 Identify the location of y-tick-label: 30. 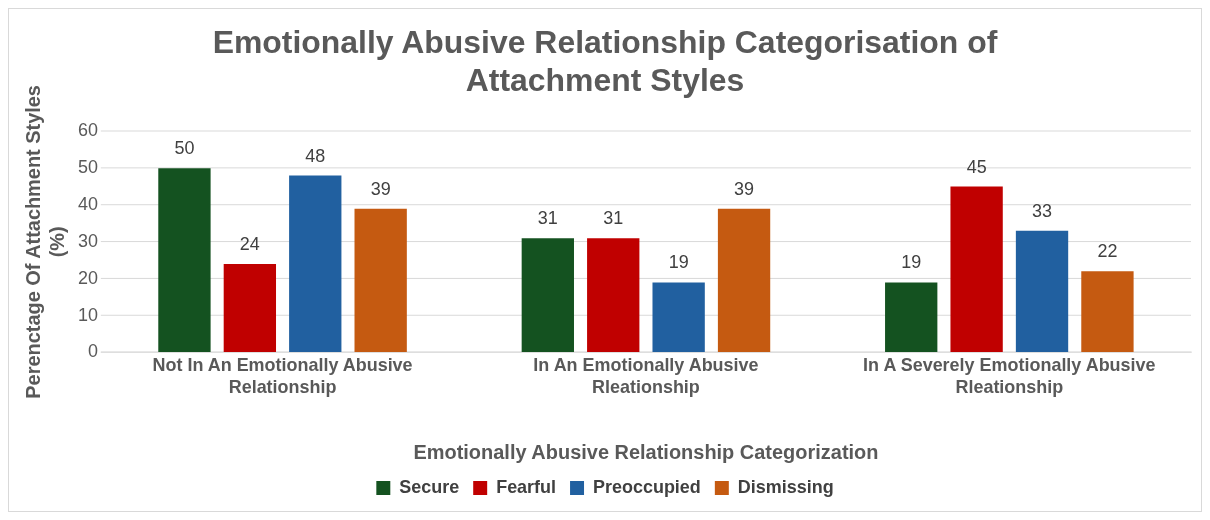
(87, 240).